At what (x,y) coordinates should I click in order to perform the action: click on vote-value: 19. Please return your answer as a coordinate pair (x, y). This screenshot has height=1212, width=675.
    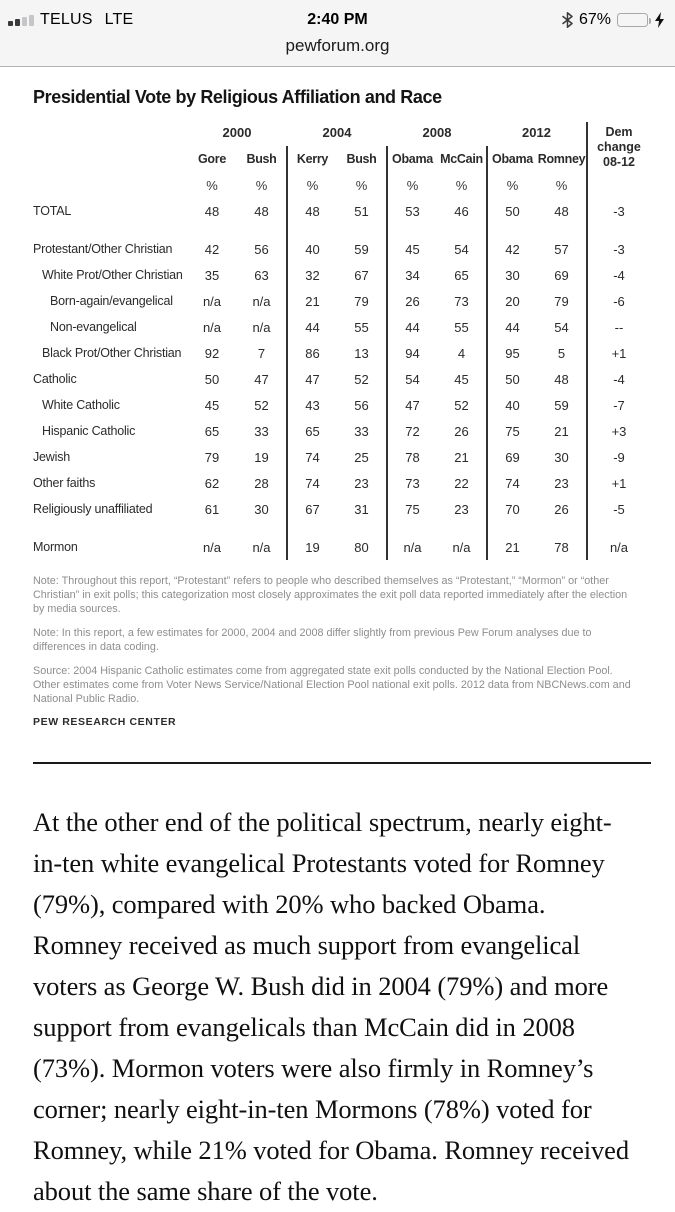
    Looking at the image, I should click on (311, 547).